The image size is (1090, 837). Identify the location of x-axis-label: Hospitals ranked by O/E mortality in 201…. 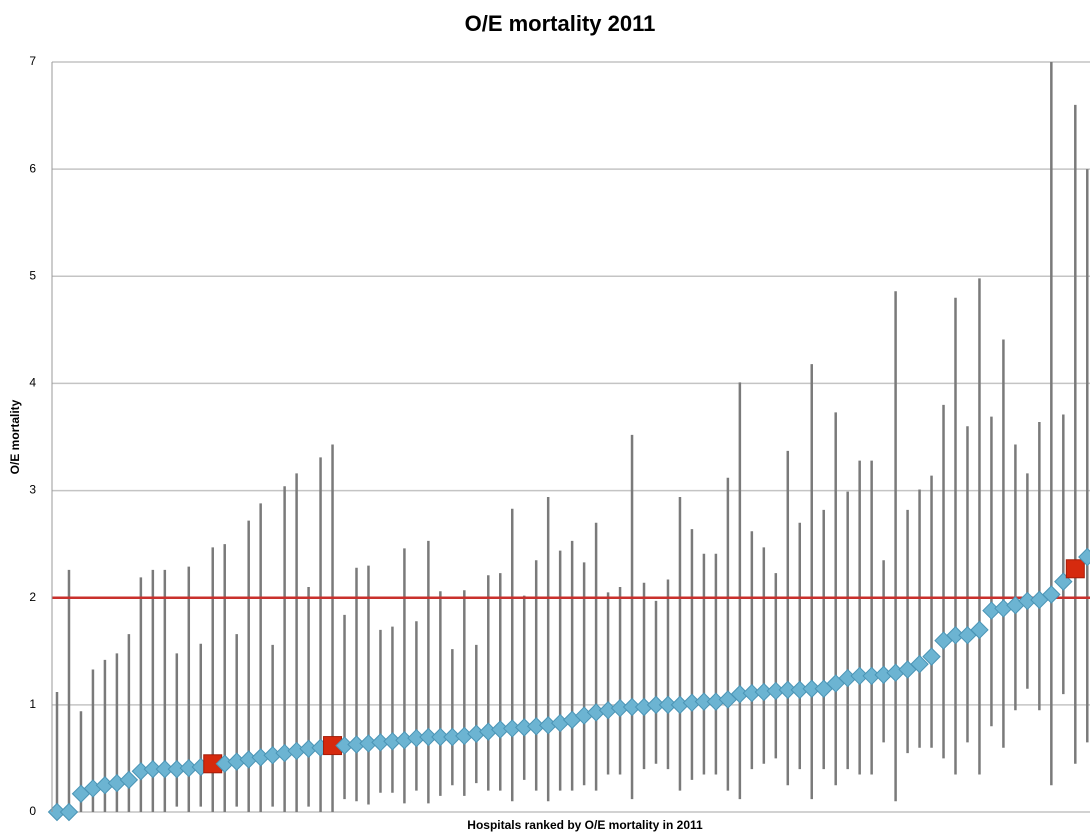
(585, 825).